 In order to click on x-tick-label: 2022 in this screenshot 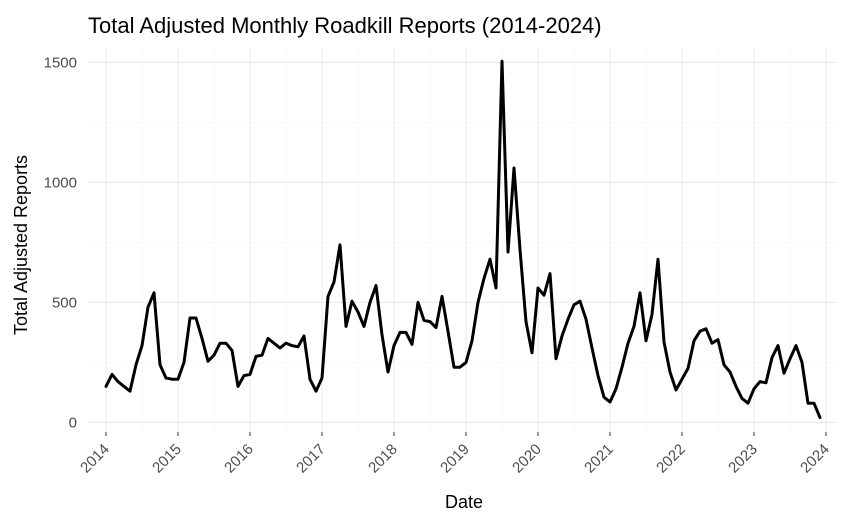, I will do `click(671, 459)`.